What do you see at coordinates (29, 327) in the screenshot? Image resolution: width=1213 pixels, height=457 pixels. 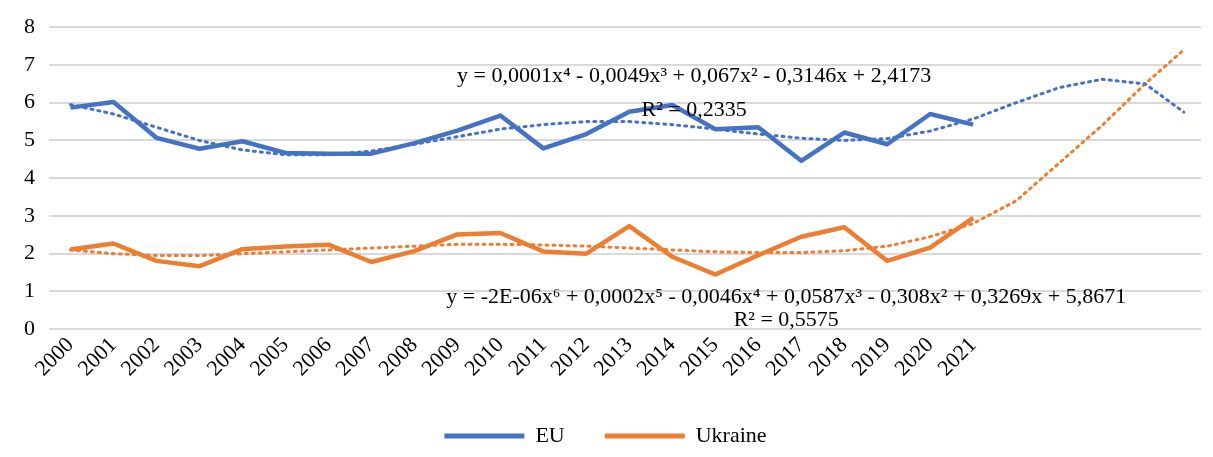 I see `y-tick-label: 0` at bounding box center [29, 327].